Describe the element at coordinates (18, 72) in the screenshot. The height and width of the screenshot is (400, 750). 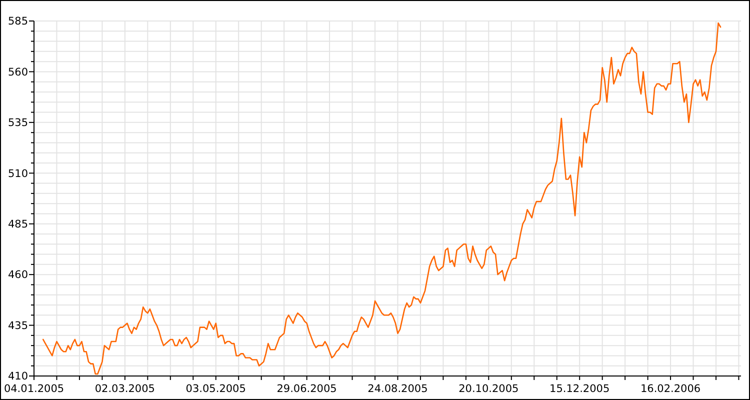
I see `y-tick-label: 560` at that location.